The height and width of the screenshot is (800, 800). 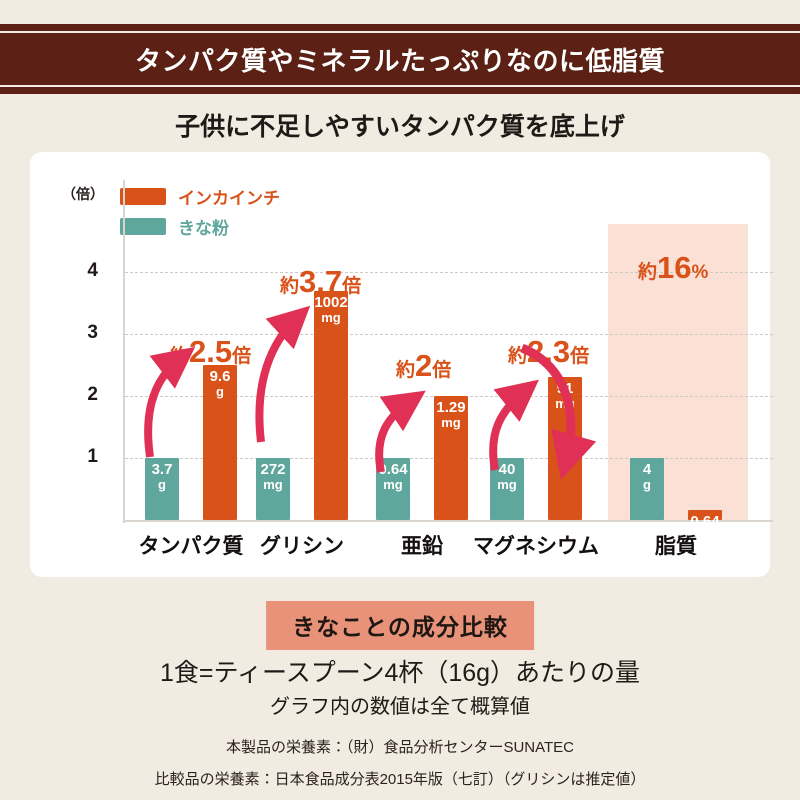 What do you see at coordinates (424, 365) in the screenshot?
I see `annotation-亜鉛: 約2倍` at bounding box center [424, 365].